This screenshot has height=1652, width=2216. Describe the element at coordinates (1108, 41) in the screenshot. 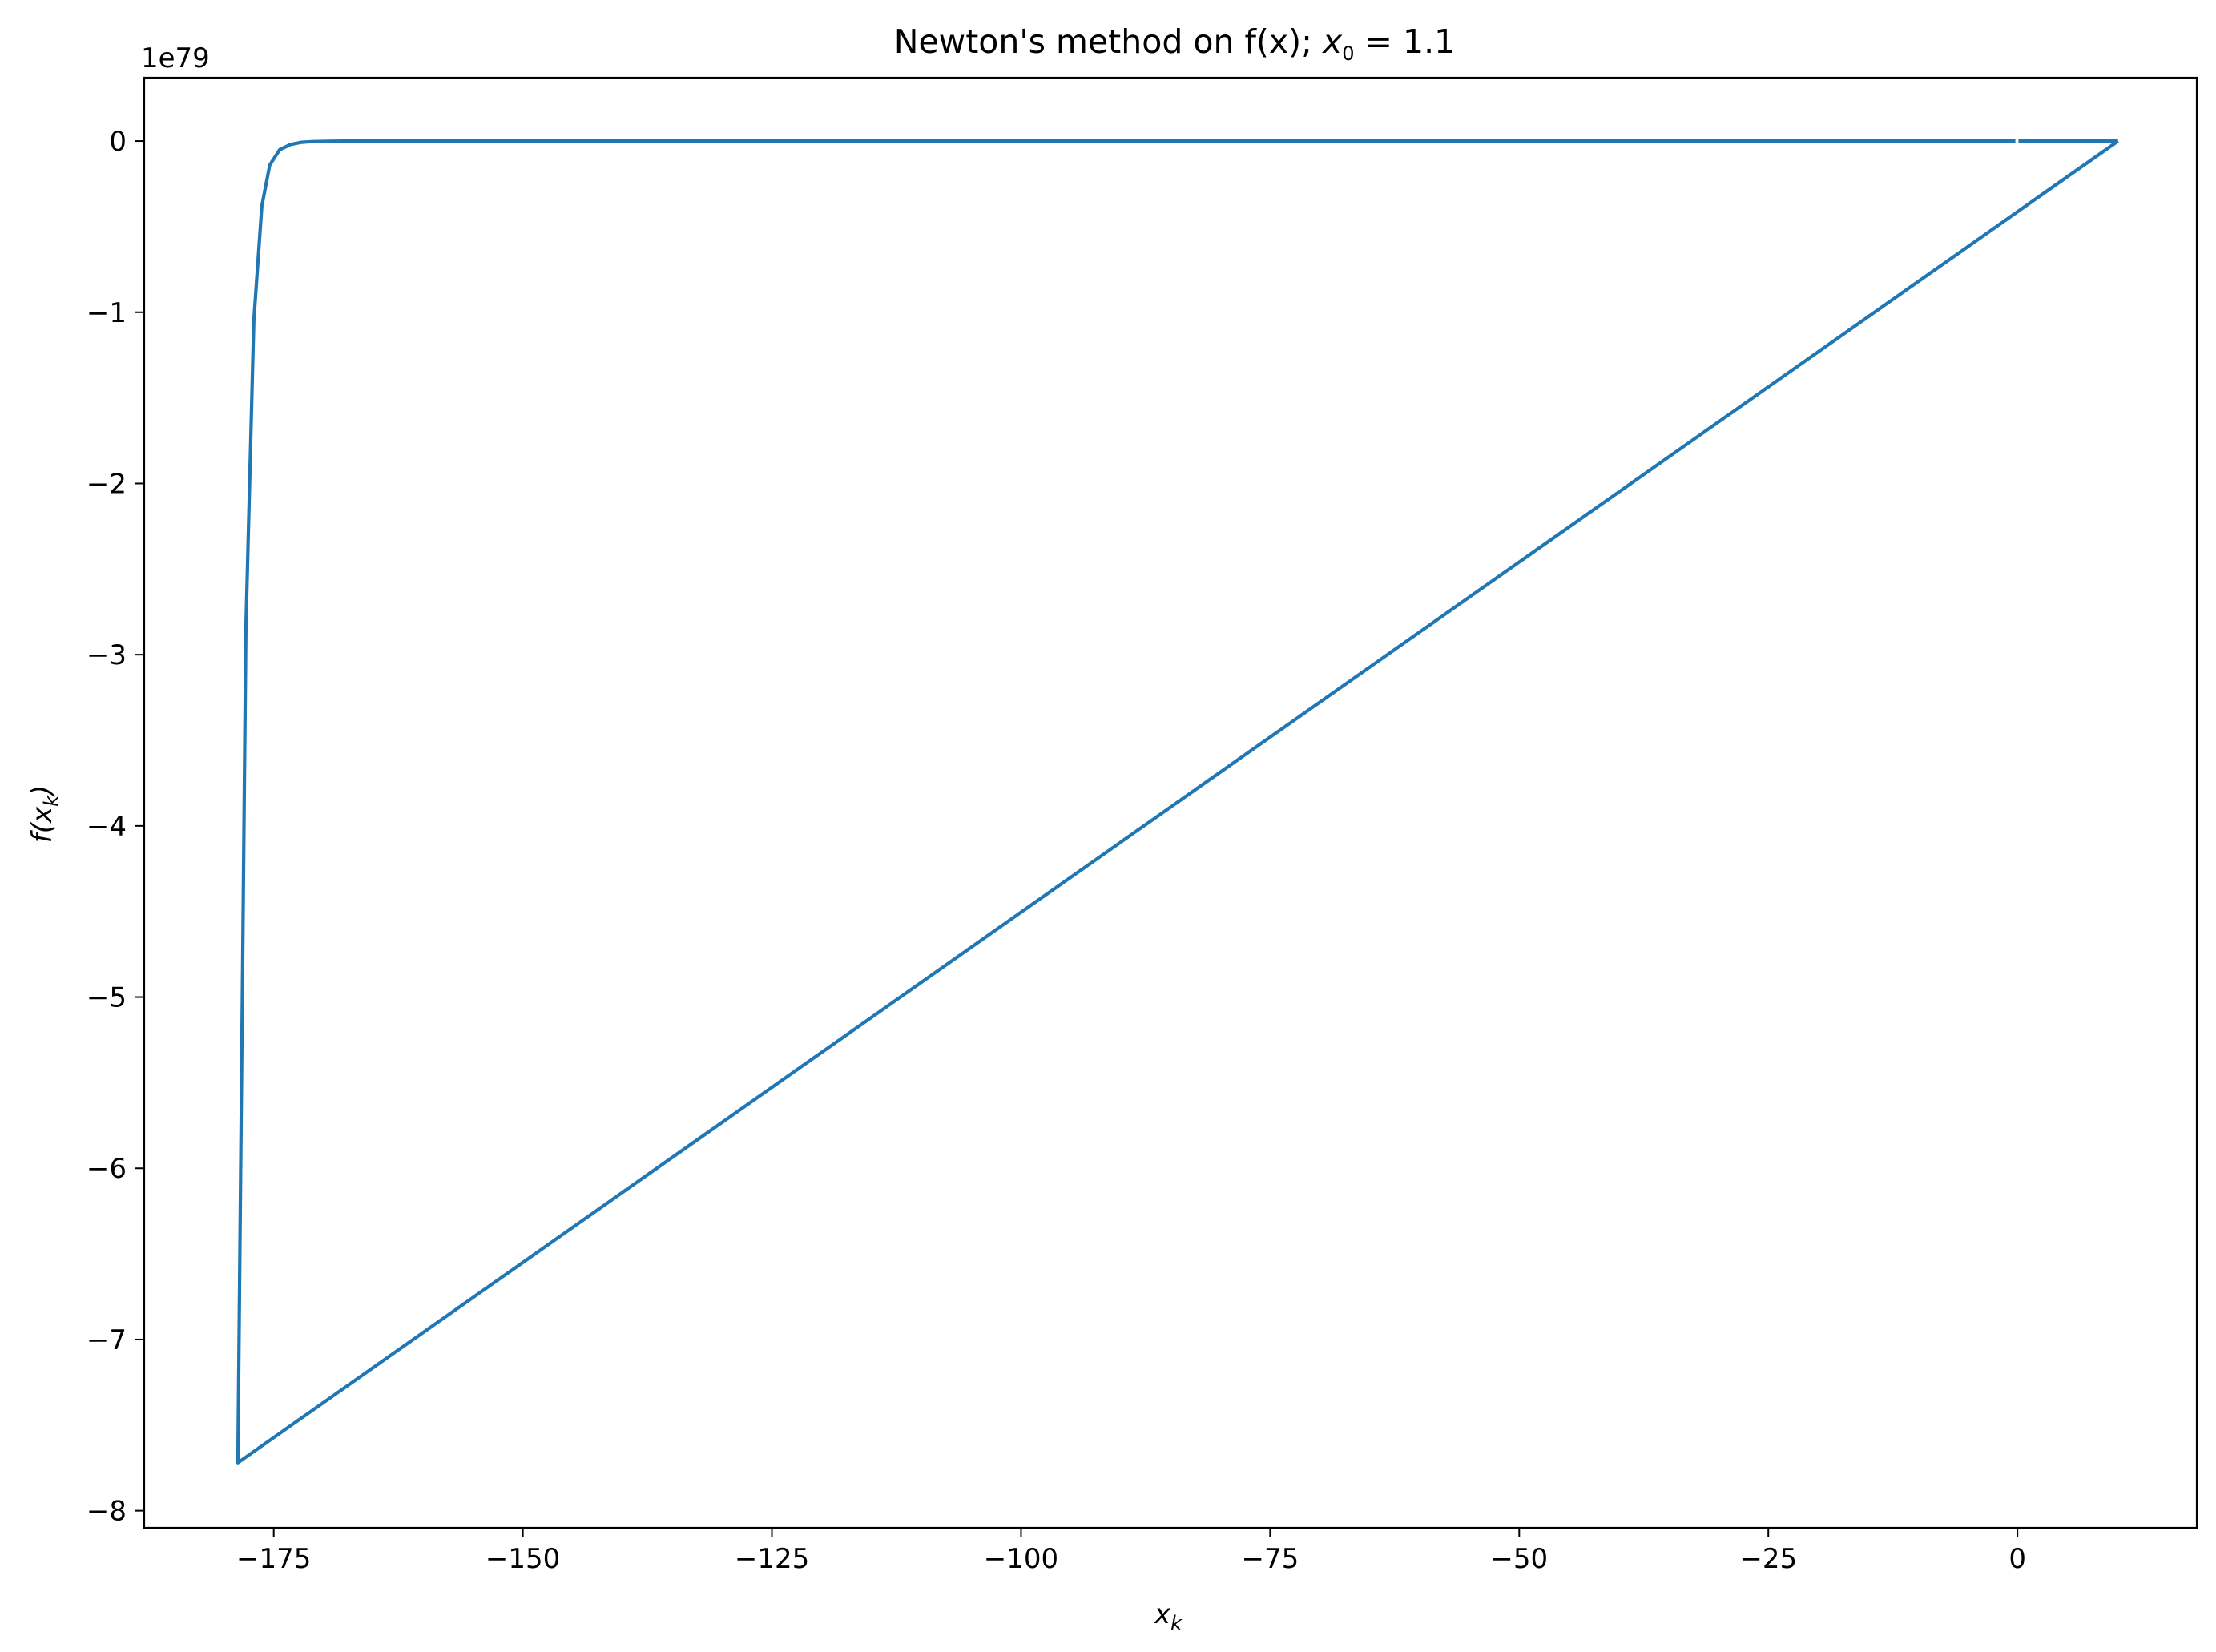

I see `chart-title-prefix: Newton's method on f(x);` at that location.